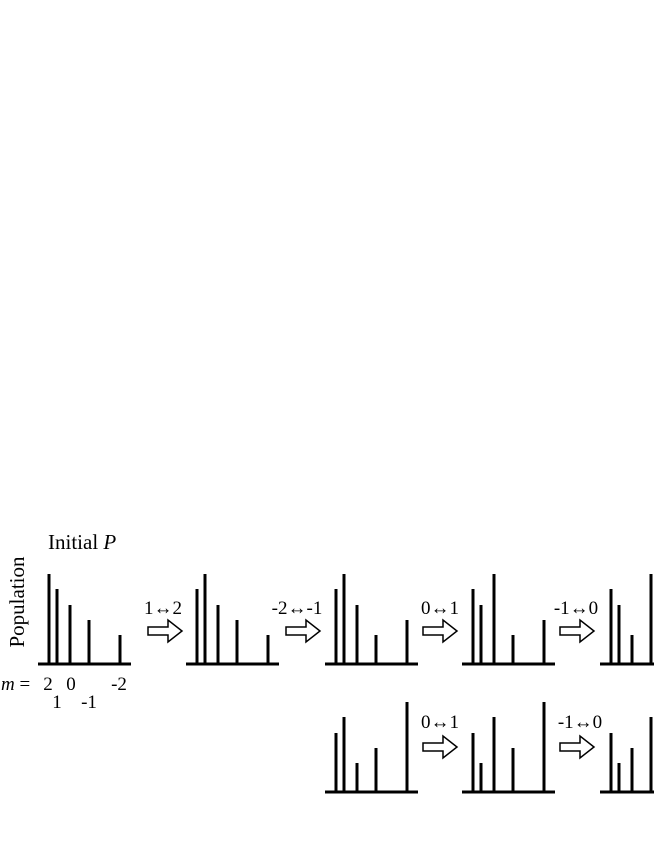  Describe the element at coordinates (297, 608) in the screenshot. I see `transition-label: -2↔-1` at that location.